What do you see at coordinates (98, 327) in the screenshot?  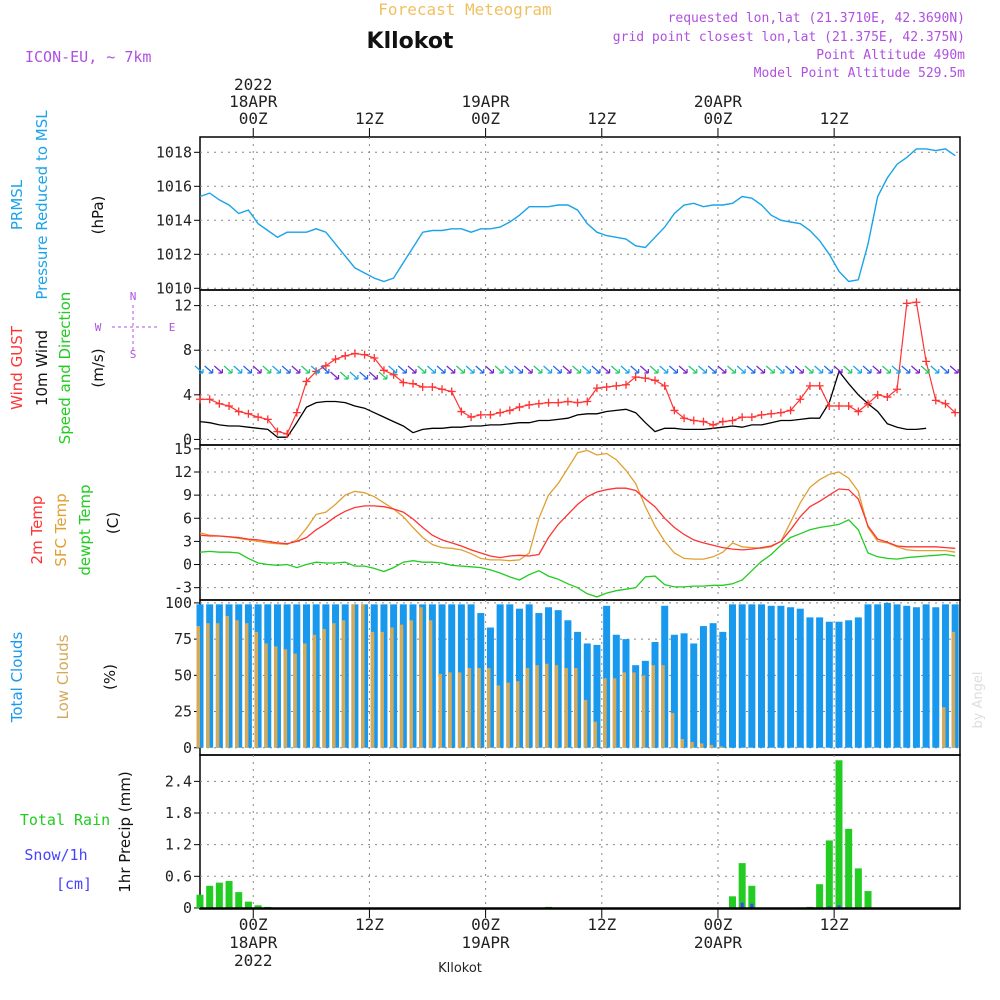 I see `compass-w: W` at bounding box center [98, 327].